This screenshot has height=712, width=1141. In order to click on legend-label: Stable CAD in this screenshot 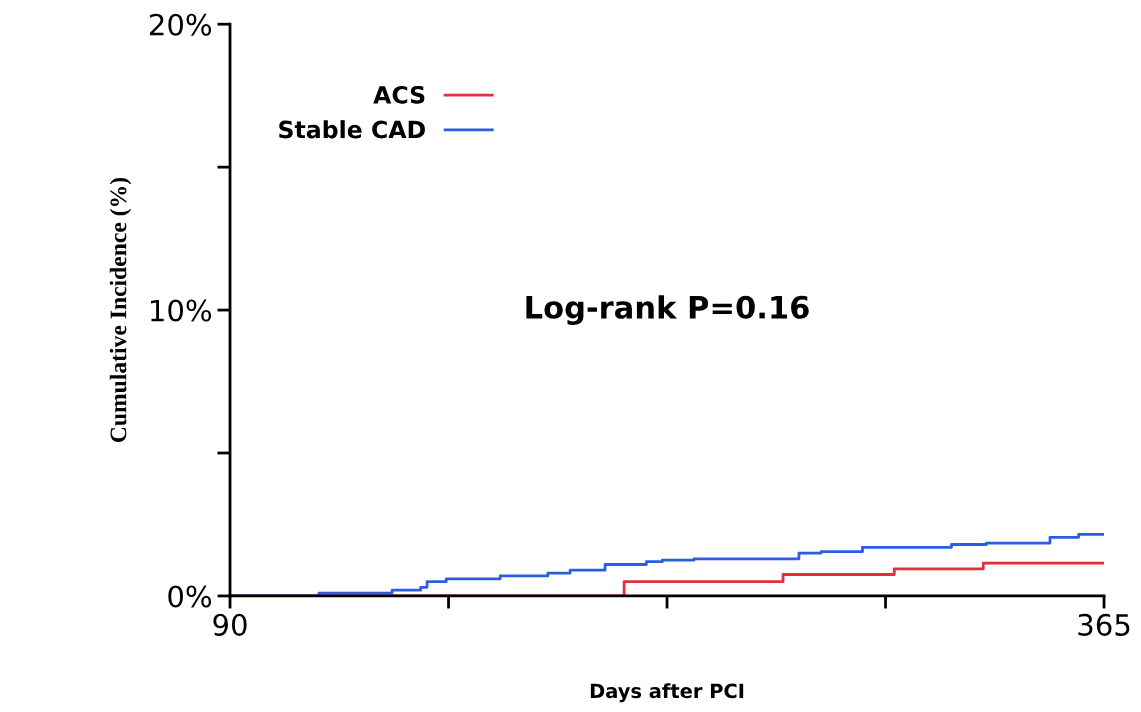, I will do `click(352, 129)`.